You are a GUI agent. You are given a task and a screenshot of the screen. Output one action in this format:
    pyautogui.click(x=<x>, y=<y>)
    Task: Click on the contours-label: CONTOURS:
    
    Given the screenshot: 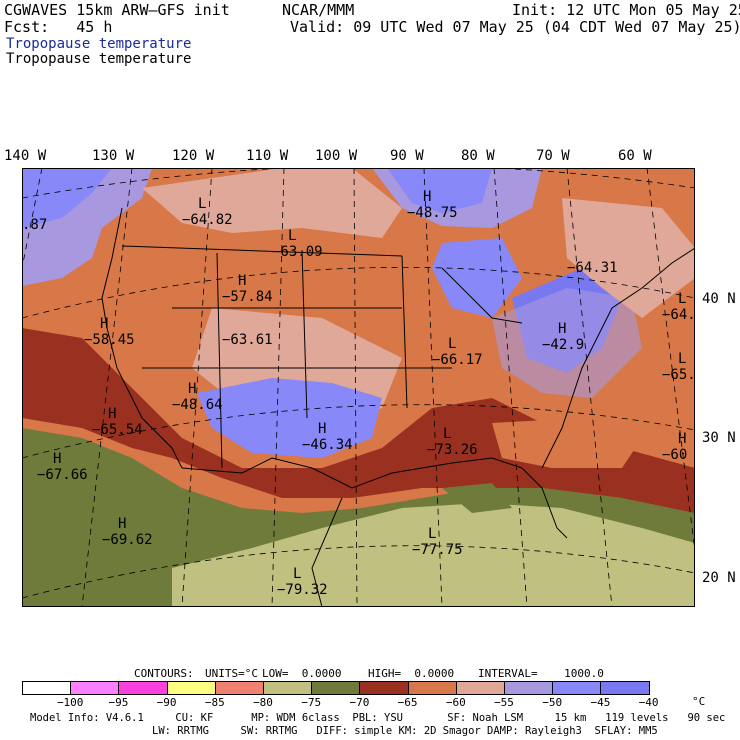 What is the action you would take?
    pyautogui.click(x=164, y=673)
    